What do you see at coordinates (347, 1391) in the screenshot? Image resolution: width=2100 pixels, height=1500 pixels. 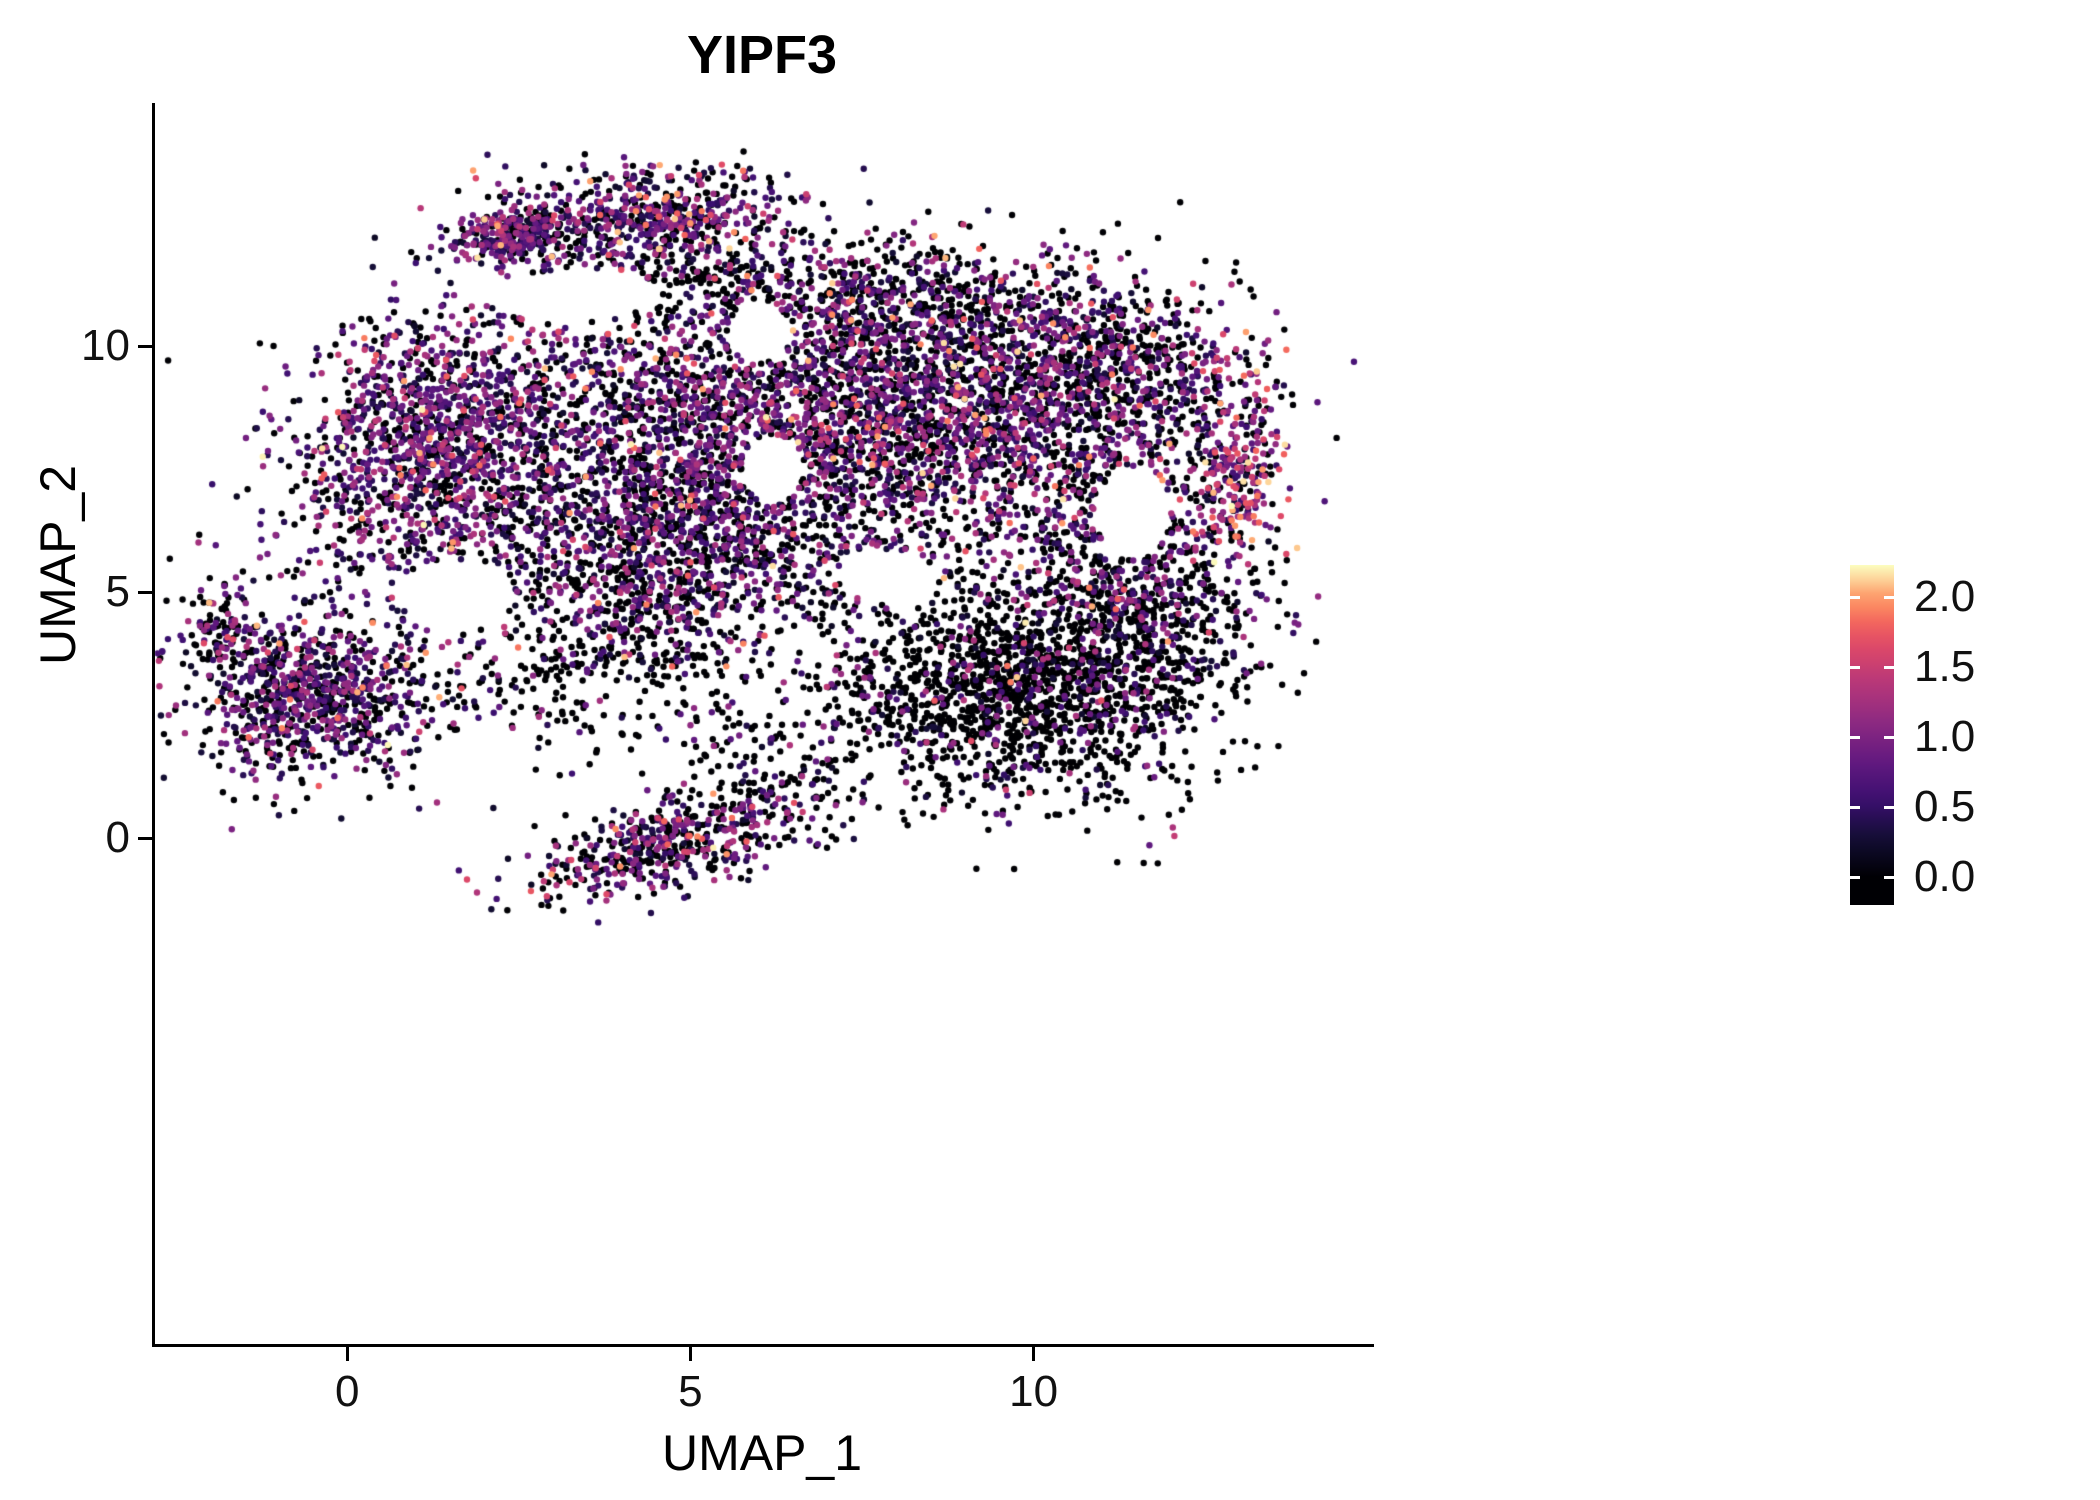 I see `x-tick-label: 0` at bounding box center [347, 1391].